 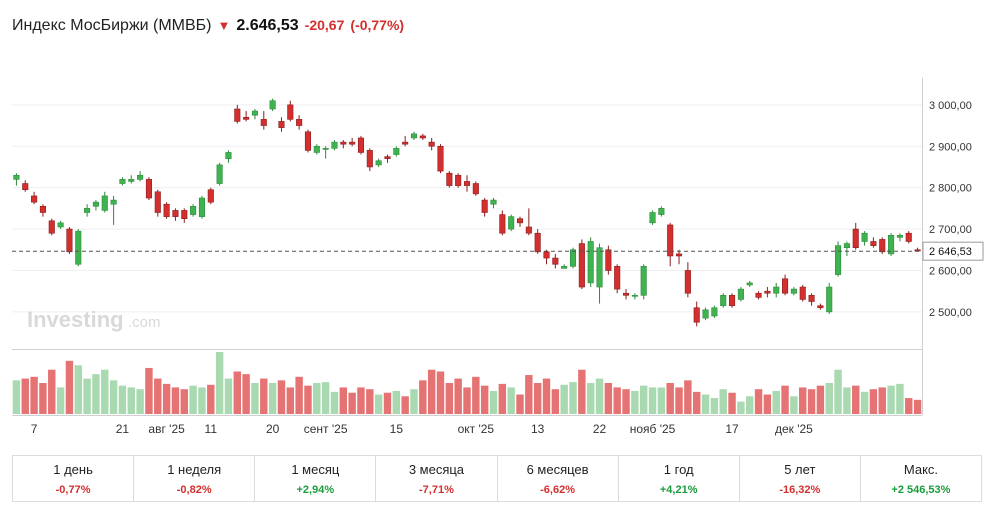 What do you see at coordinates (921, 478) in the screenshot?
I see `period-7: Макс. +2 546,53%` at bounding box center [921, 478].